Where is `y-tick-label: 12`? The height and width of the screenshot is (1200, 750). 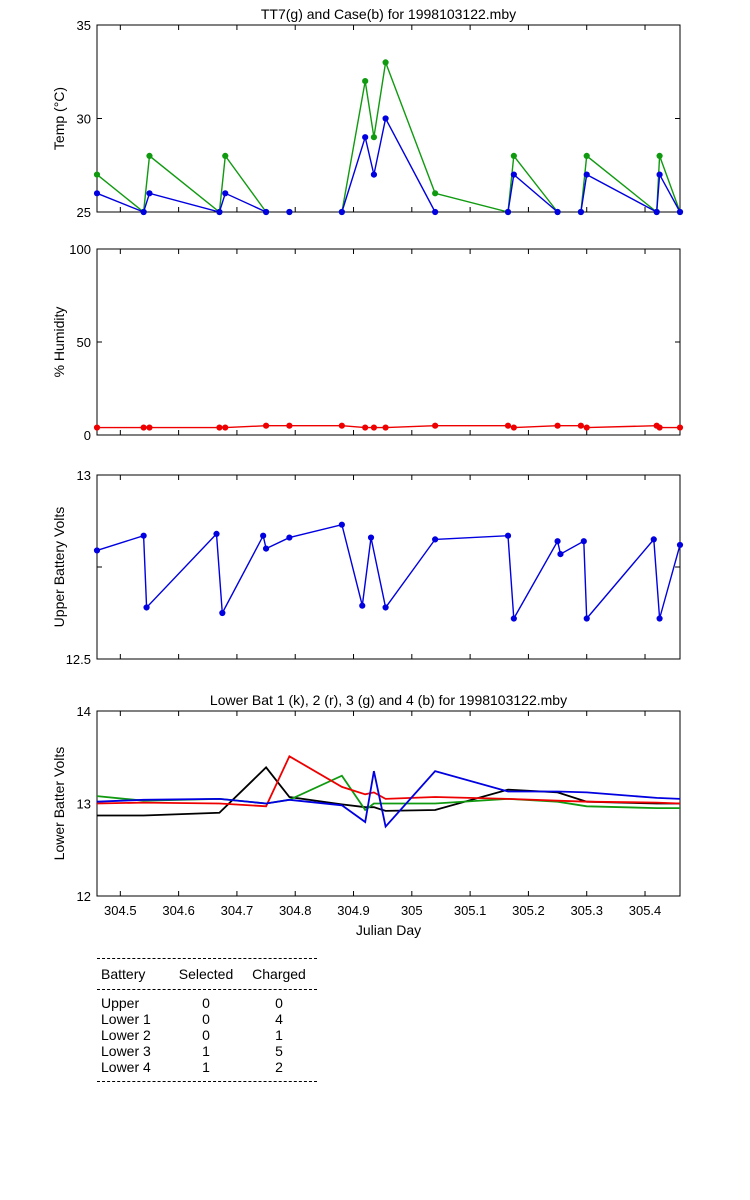
y-tick-label: 12 is located at coordinates (84, 896).